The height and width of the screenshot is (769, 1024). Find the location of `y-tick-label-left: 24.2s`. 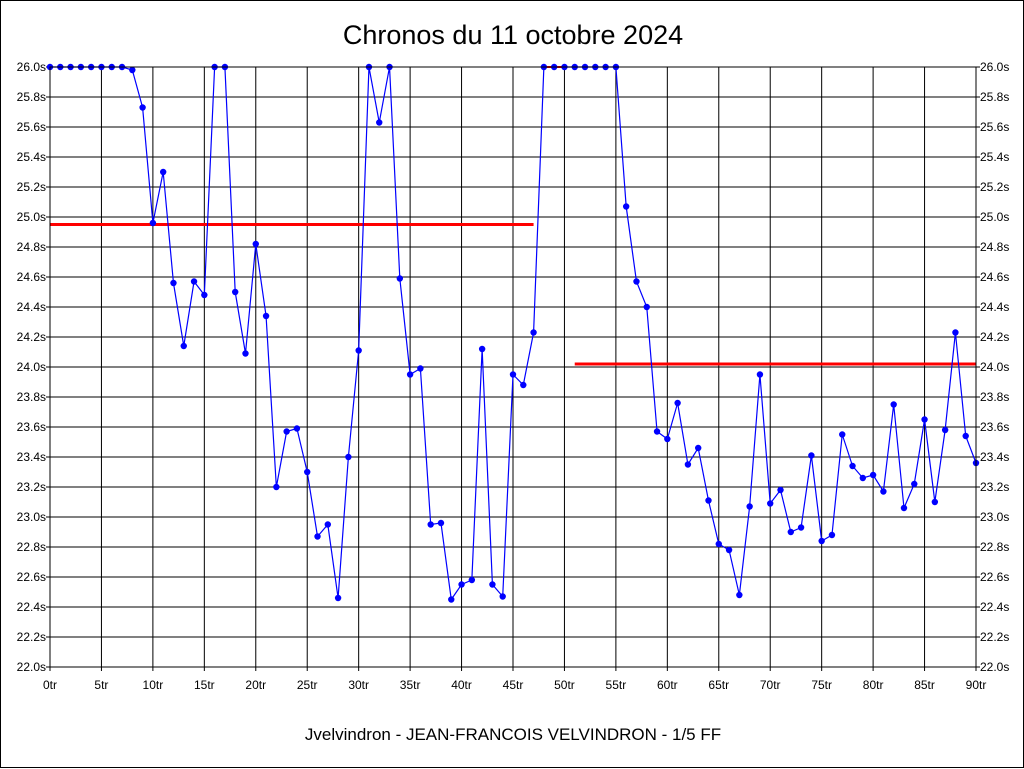

y-tick-label-left: 24.2s is located at coordinates (31, 337).